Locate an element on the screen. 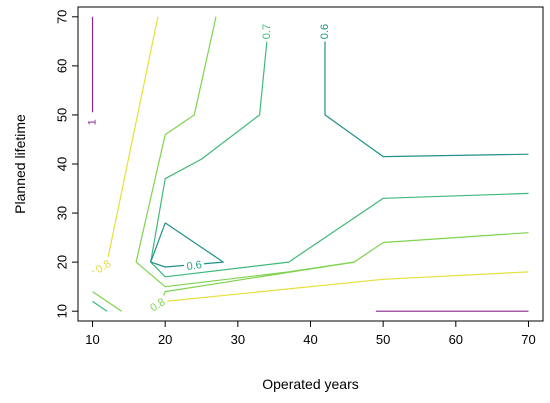 The width and height of the screenshot is (550, 403). x-tick-label: 30 is located at coordinates (238, 339).